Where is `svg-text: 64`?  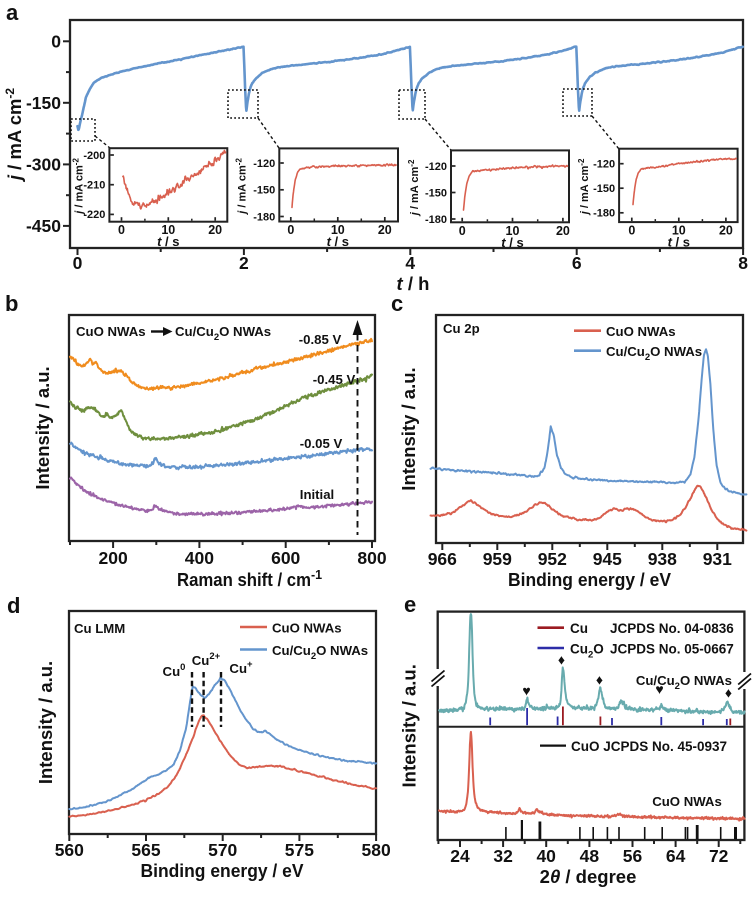 svg-text: 64 is located at coordinates (676, 856).